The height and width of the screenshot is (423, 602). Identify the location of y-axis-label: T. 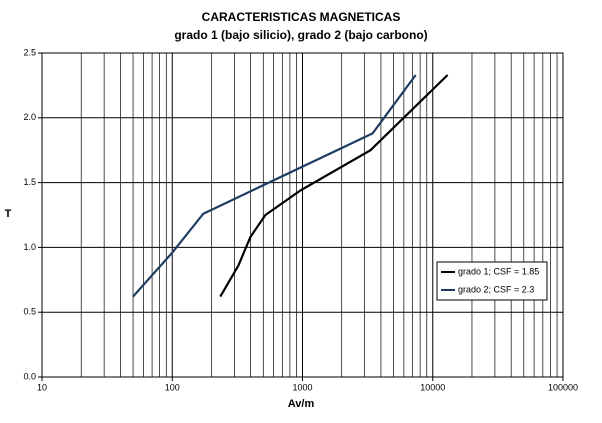
(8, 214).